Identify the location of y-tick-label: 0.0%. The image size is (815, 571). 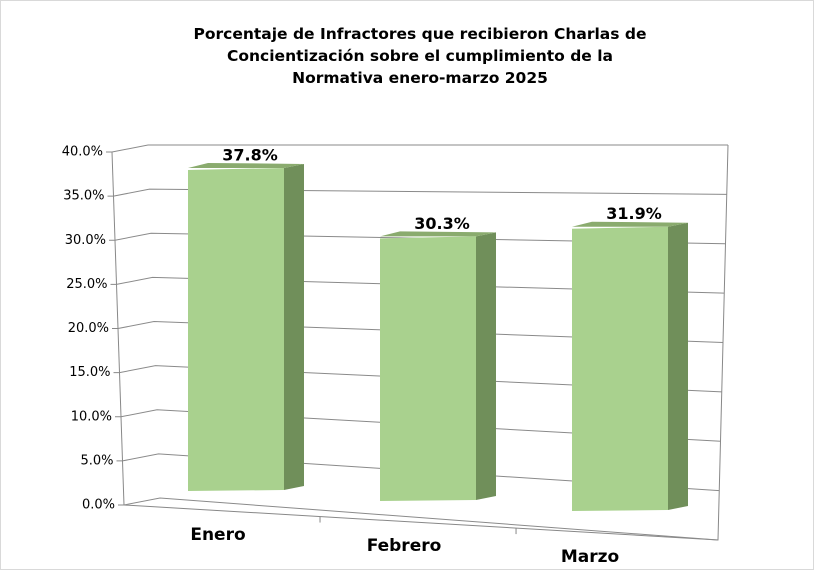
(98, 505).